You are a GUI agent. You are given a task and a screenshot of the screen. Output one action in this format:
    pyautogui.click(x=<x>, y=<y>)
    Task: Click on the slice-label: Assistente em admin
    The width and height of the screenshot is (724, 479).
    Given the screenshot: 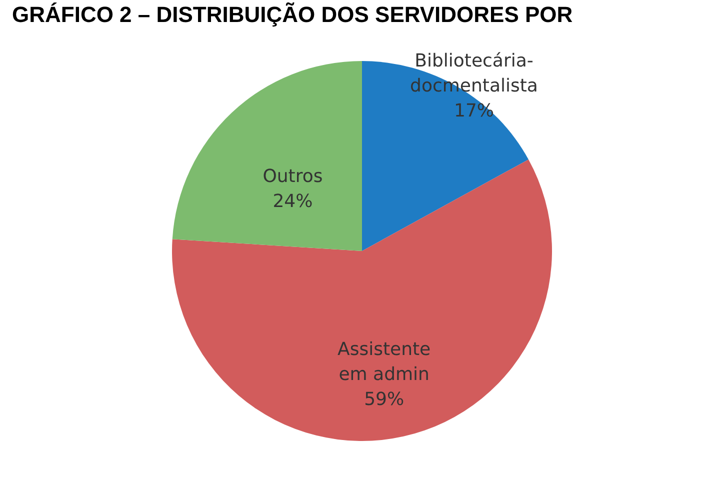 What is the action you would take?
    pyautogui.click(x=384, y=361)
    